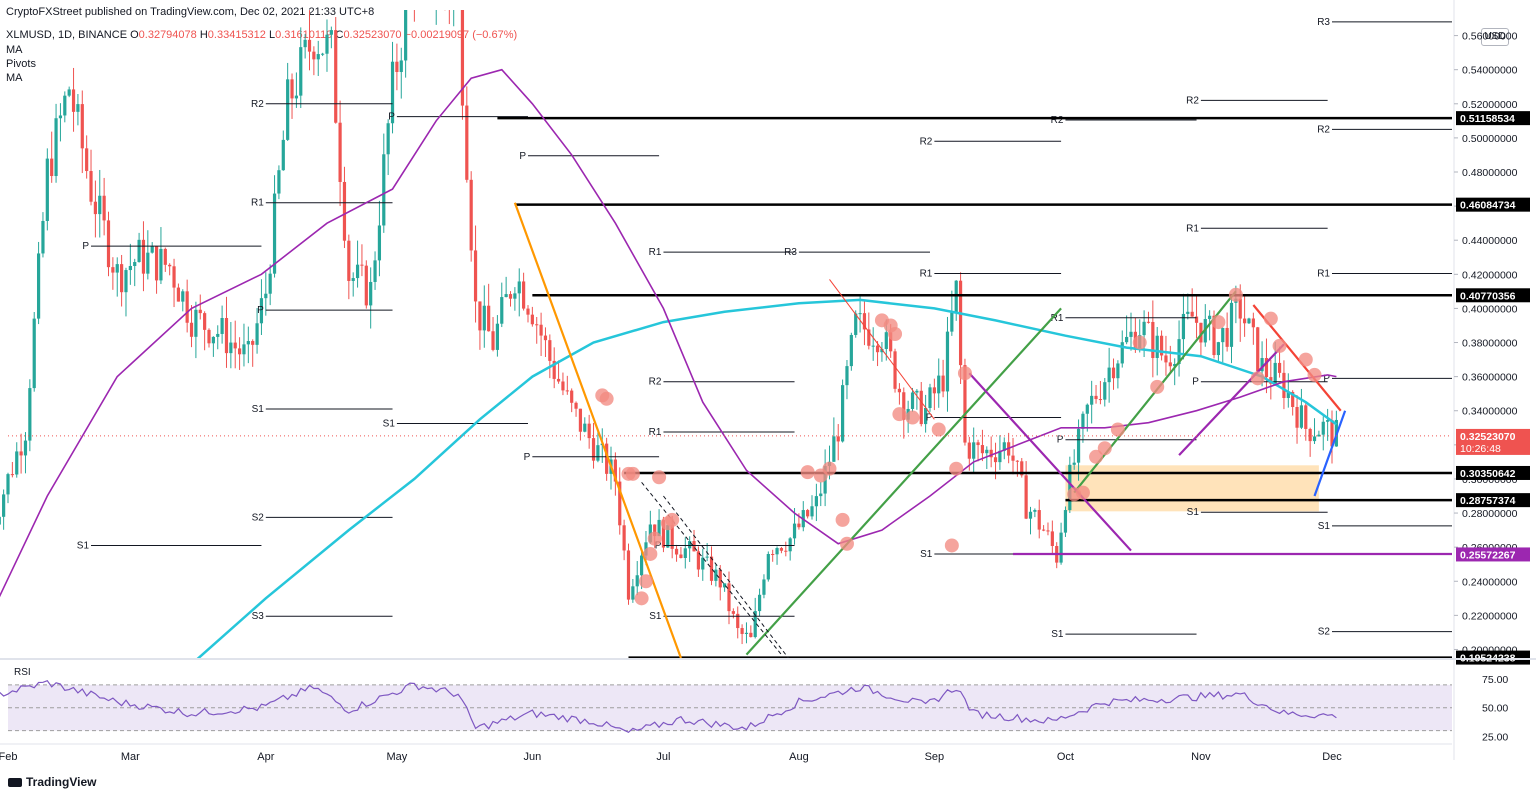  I want to click on time-tick-label: Mar, so click(130, 757).